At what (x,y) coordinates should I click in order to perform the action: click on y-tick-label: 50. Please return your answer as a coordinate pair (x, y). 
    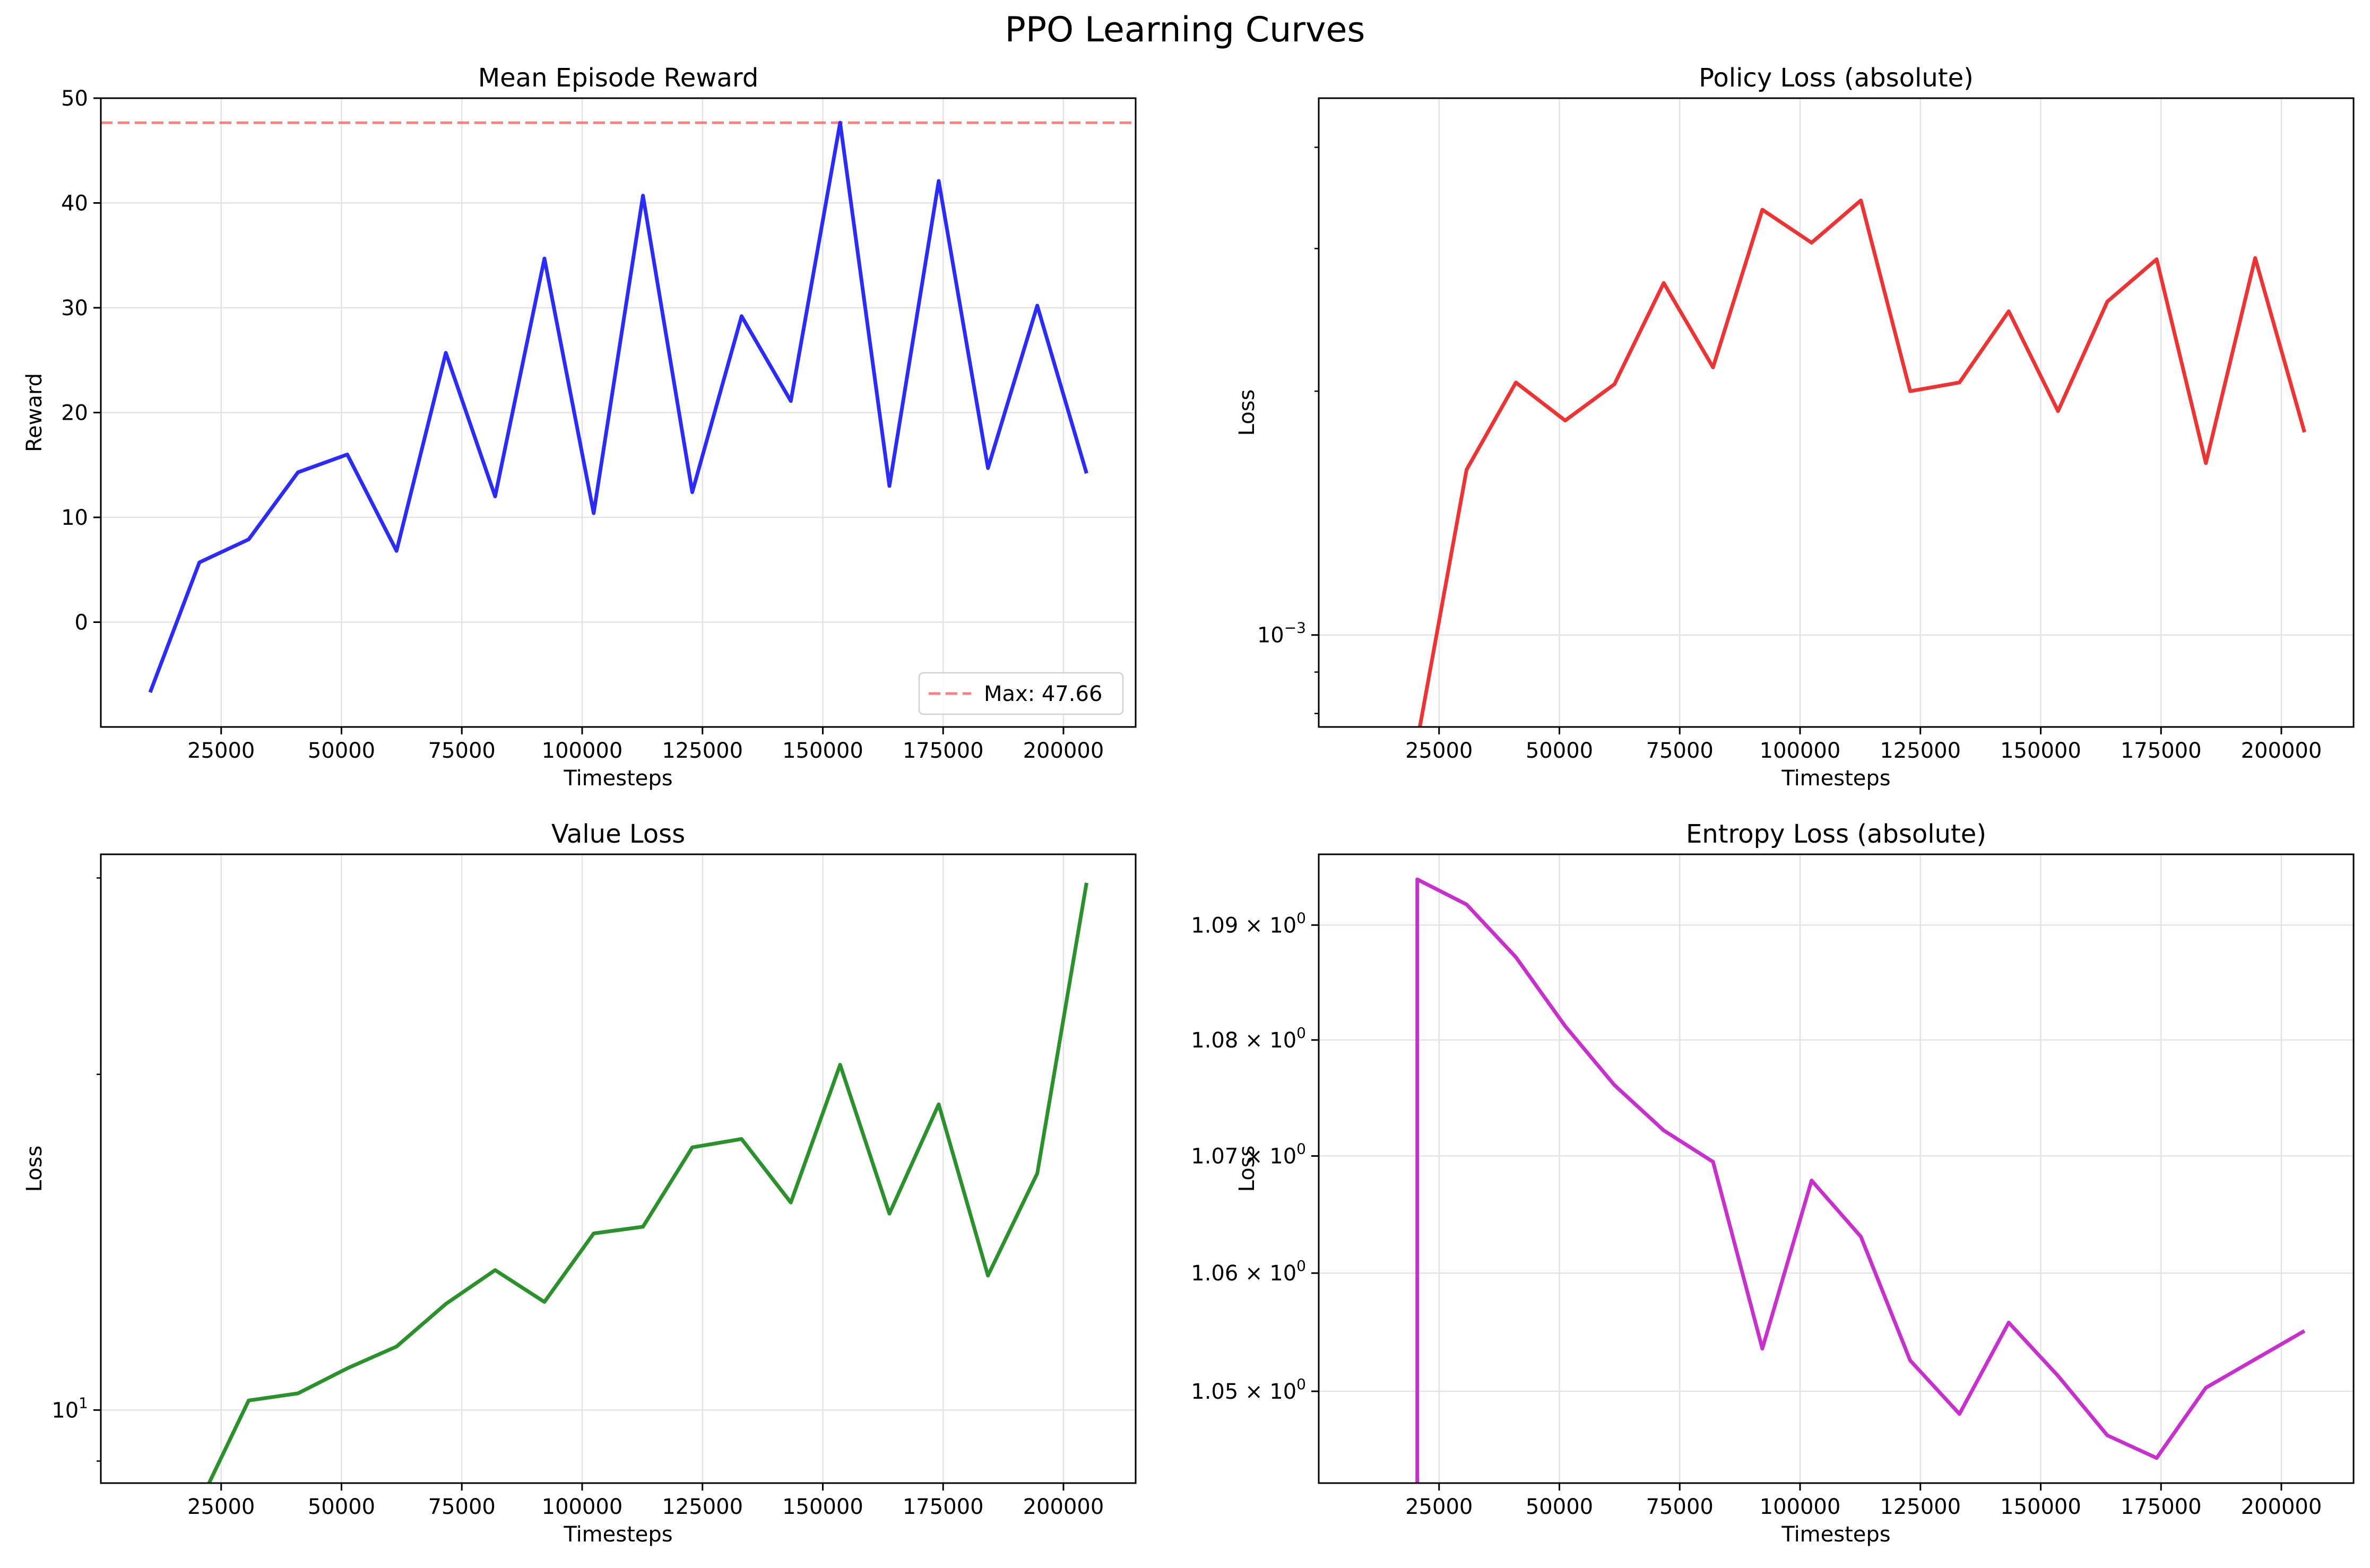
    Looking at the image, I should click on (74, 98).